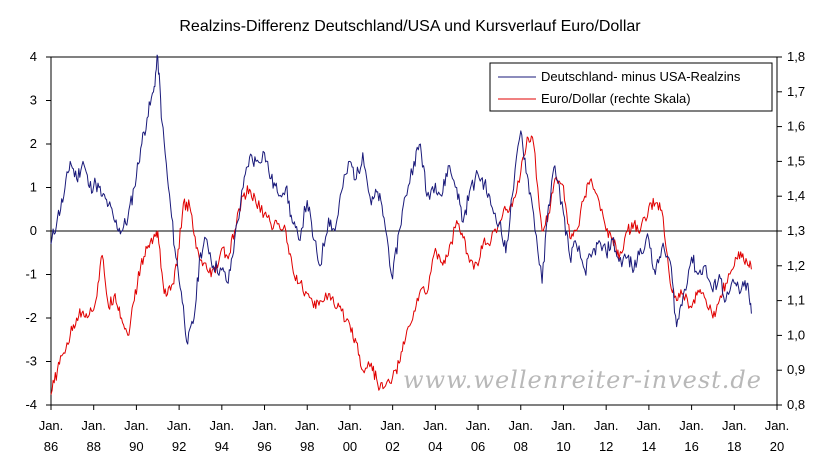  What do you see at coordinates (33, 100) in the screenshot?
I see `left-axis-tick-label: 3` at bounding box center [33, 100].